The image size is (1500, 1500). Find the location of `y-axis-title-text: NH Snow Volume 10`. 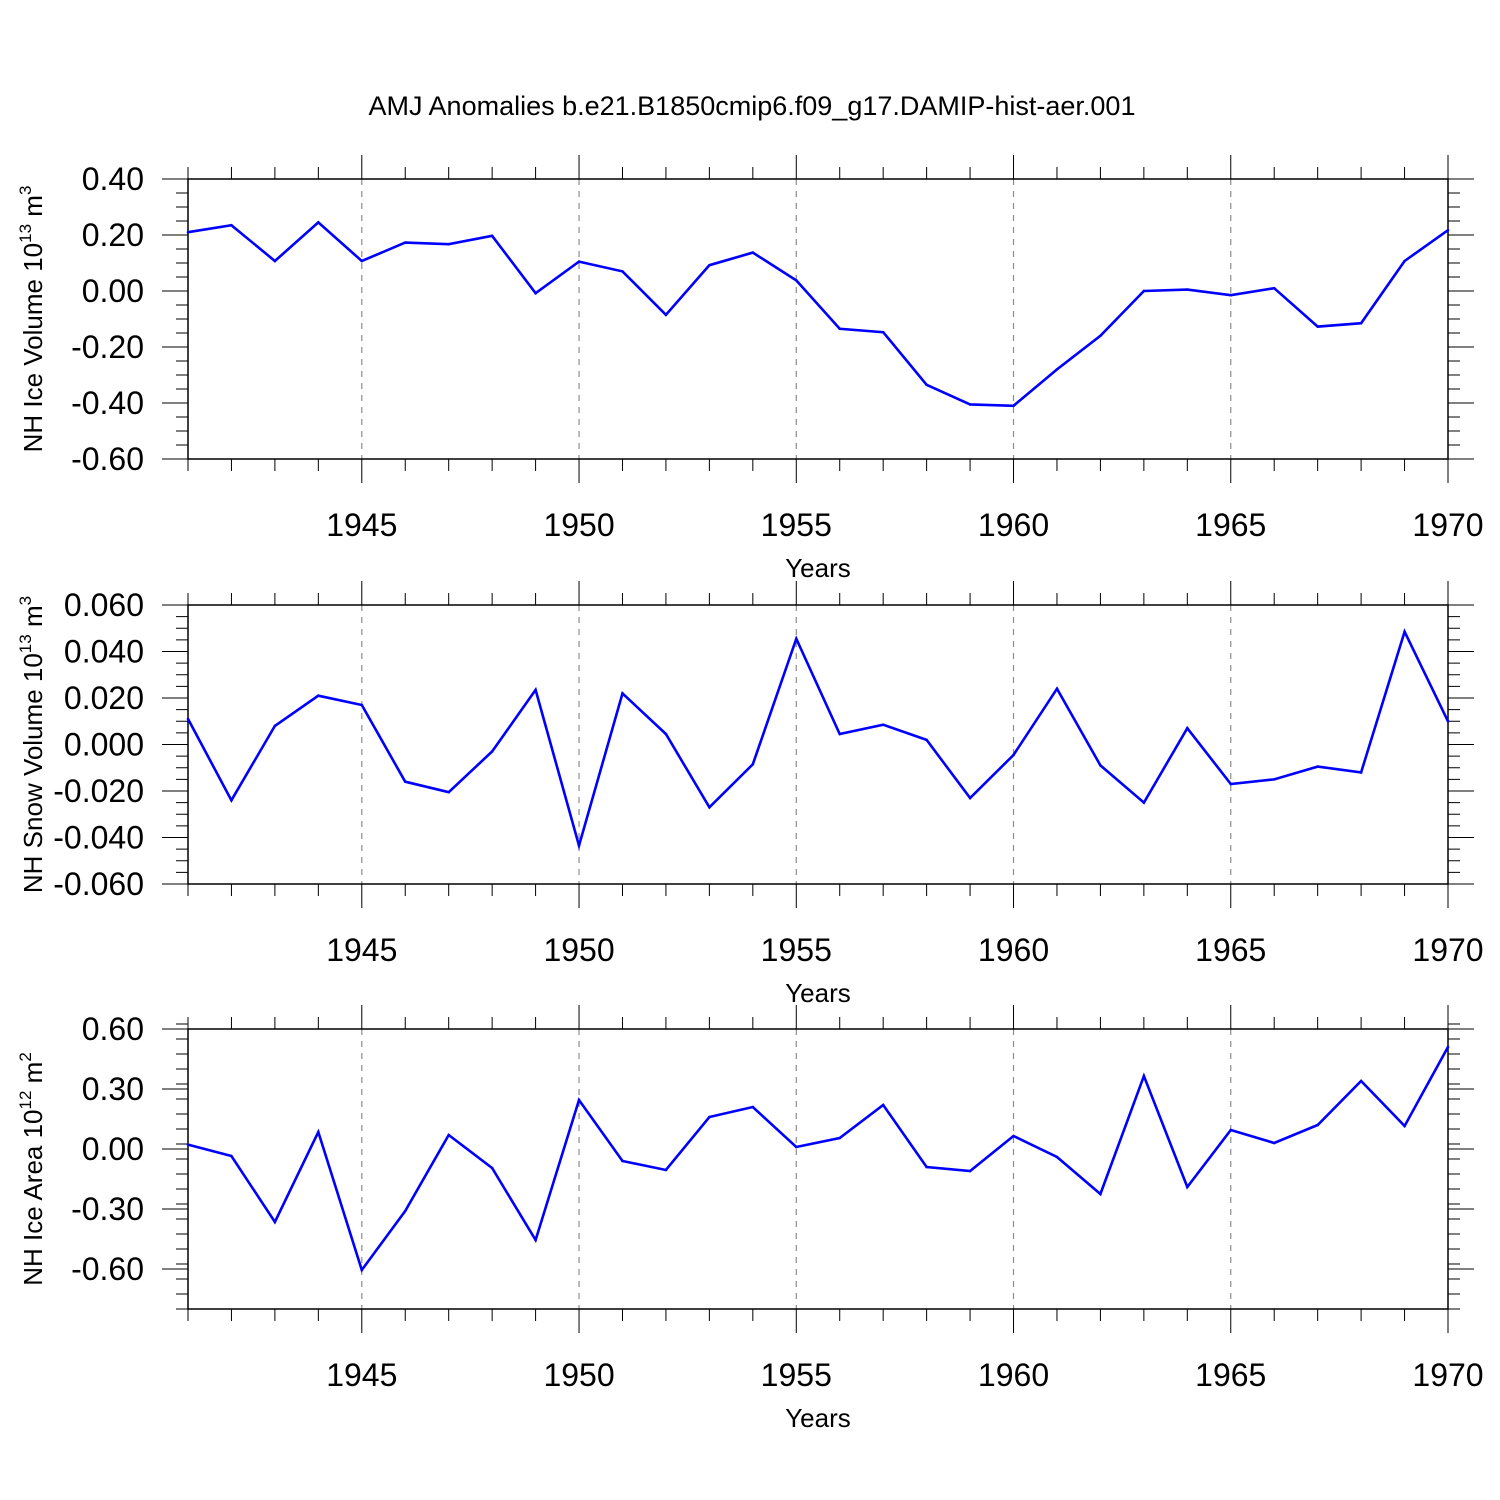

y-axis-title-text: NH Snow Volume 10 is located at coordinates (33, 773).